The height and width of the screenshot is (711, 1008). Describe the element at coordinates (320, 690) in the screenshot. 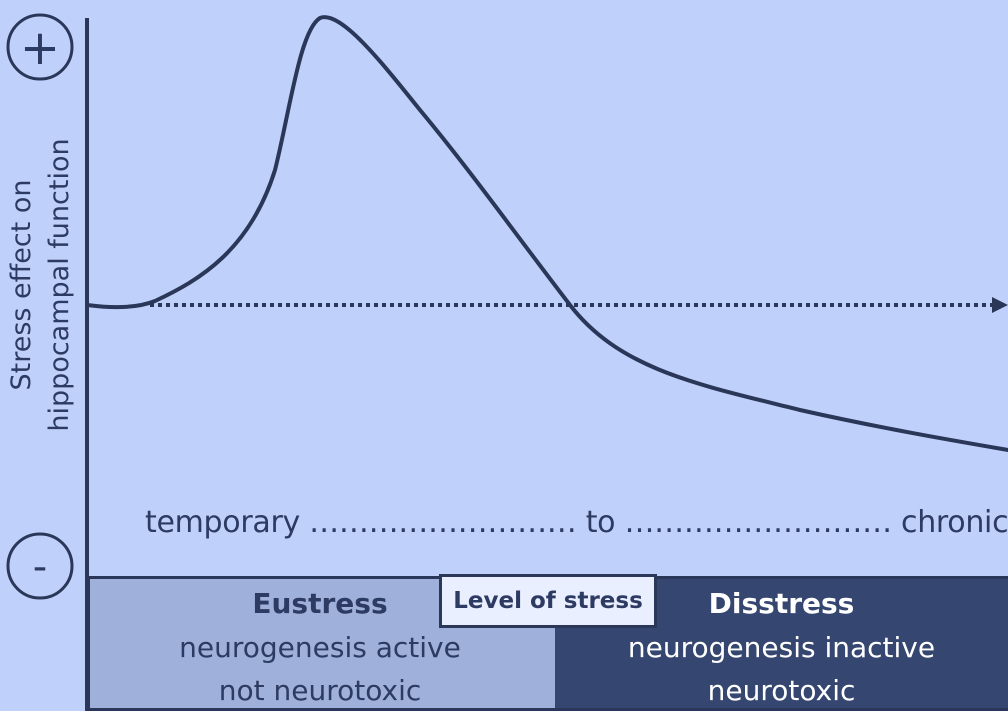

I see `eustress-line2: not neurotoxic` at that location.